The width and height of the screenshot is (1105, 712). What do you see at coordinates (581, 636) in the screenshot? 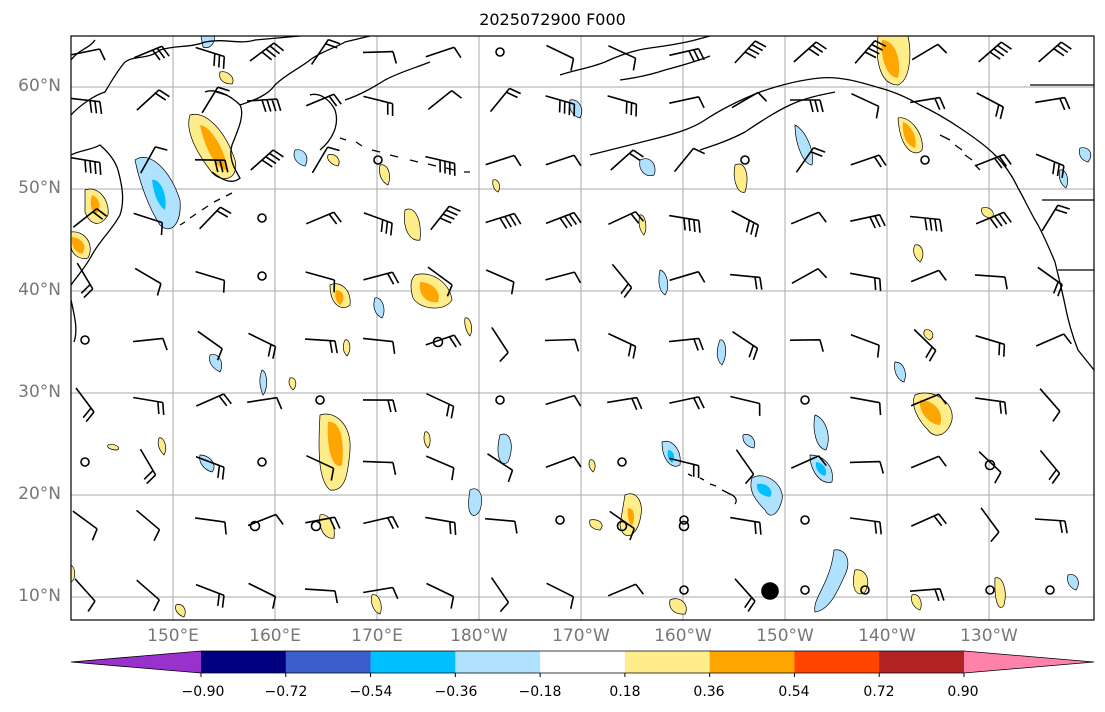
I see `lon-label-170w: 170°W` at bounding box center [581, 636].